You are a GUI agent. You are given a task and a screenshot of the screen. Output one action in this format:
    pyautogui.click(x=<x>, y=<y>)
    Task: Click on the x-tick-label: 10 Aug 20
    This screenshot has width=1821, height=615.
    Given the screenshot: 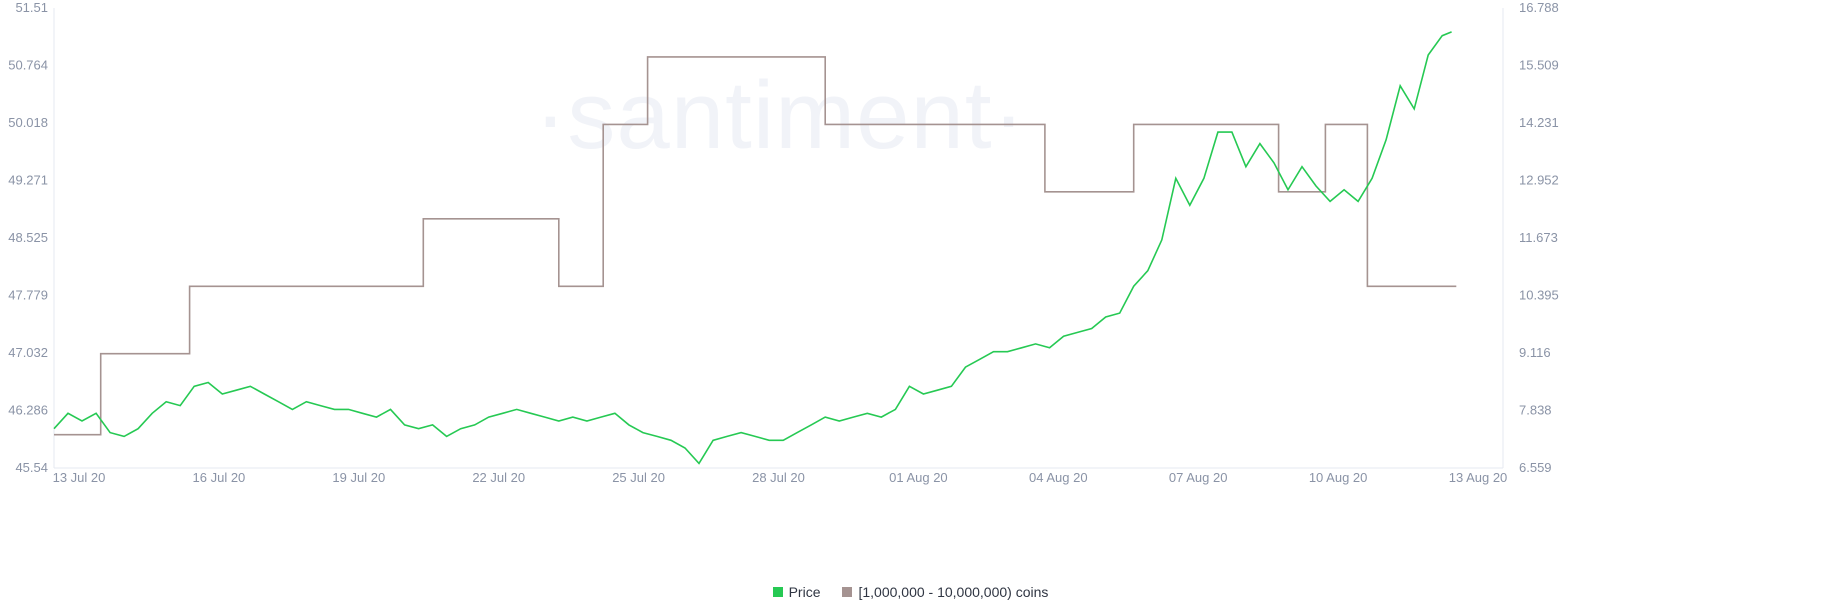 What is the action you would take?
    pyautogui.click(x=1338, y=477)
    